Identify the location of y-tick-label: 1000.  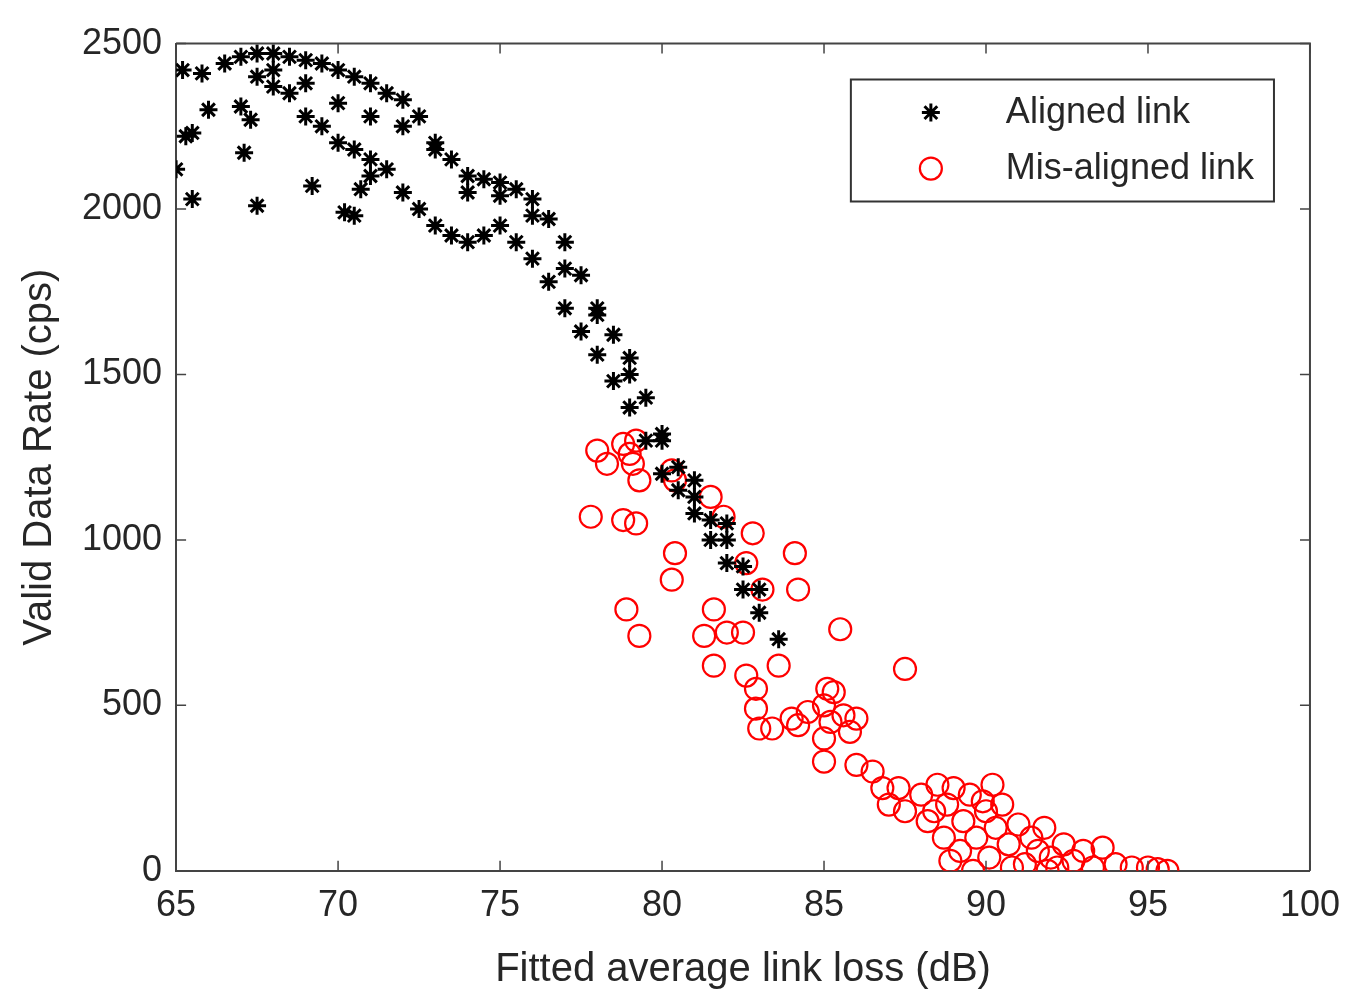
(122, 537).